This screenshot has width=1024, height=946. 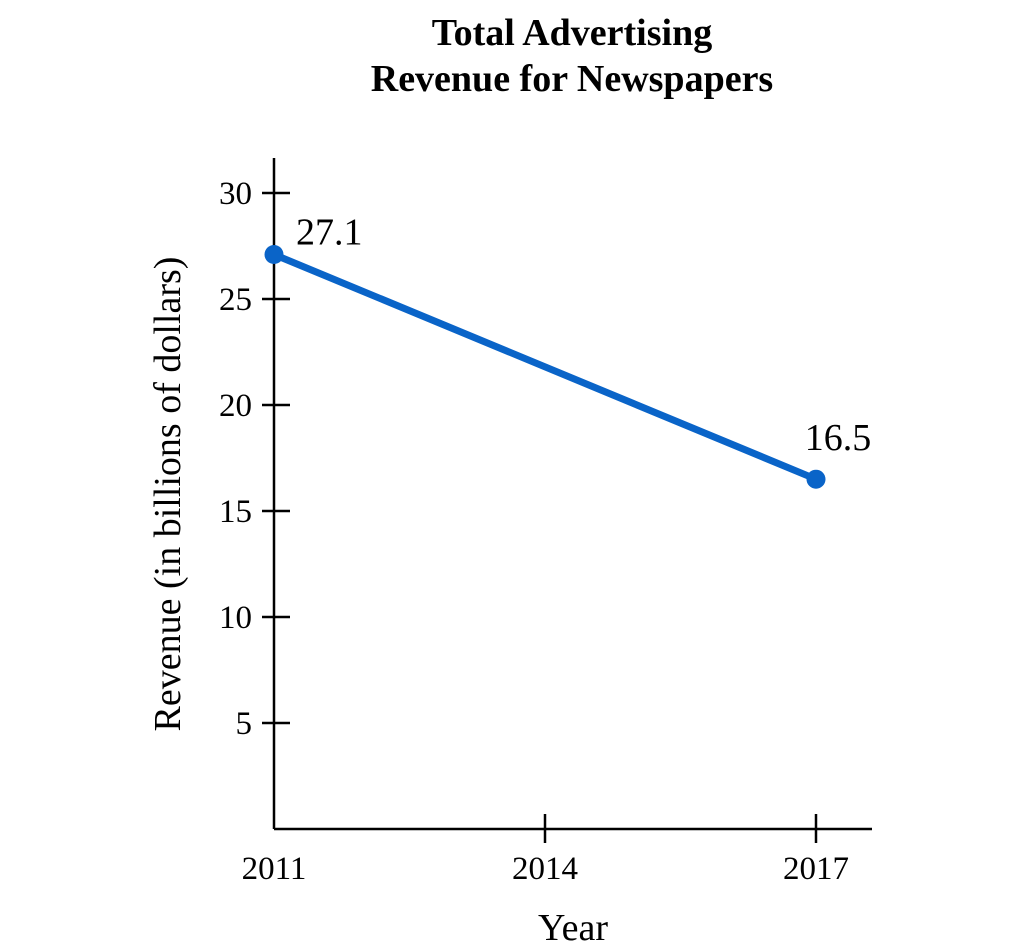 I want to click on x-ticks: 2011 2014 2017, so click(x=545, y=850).